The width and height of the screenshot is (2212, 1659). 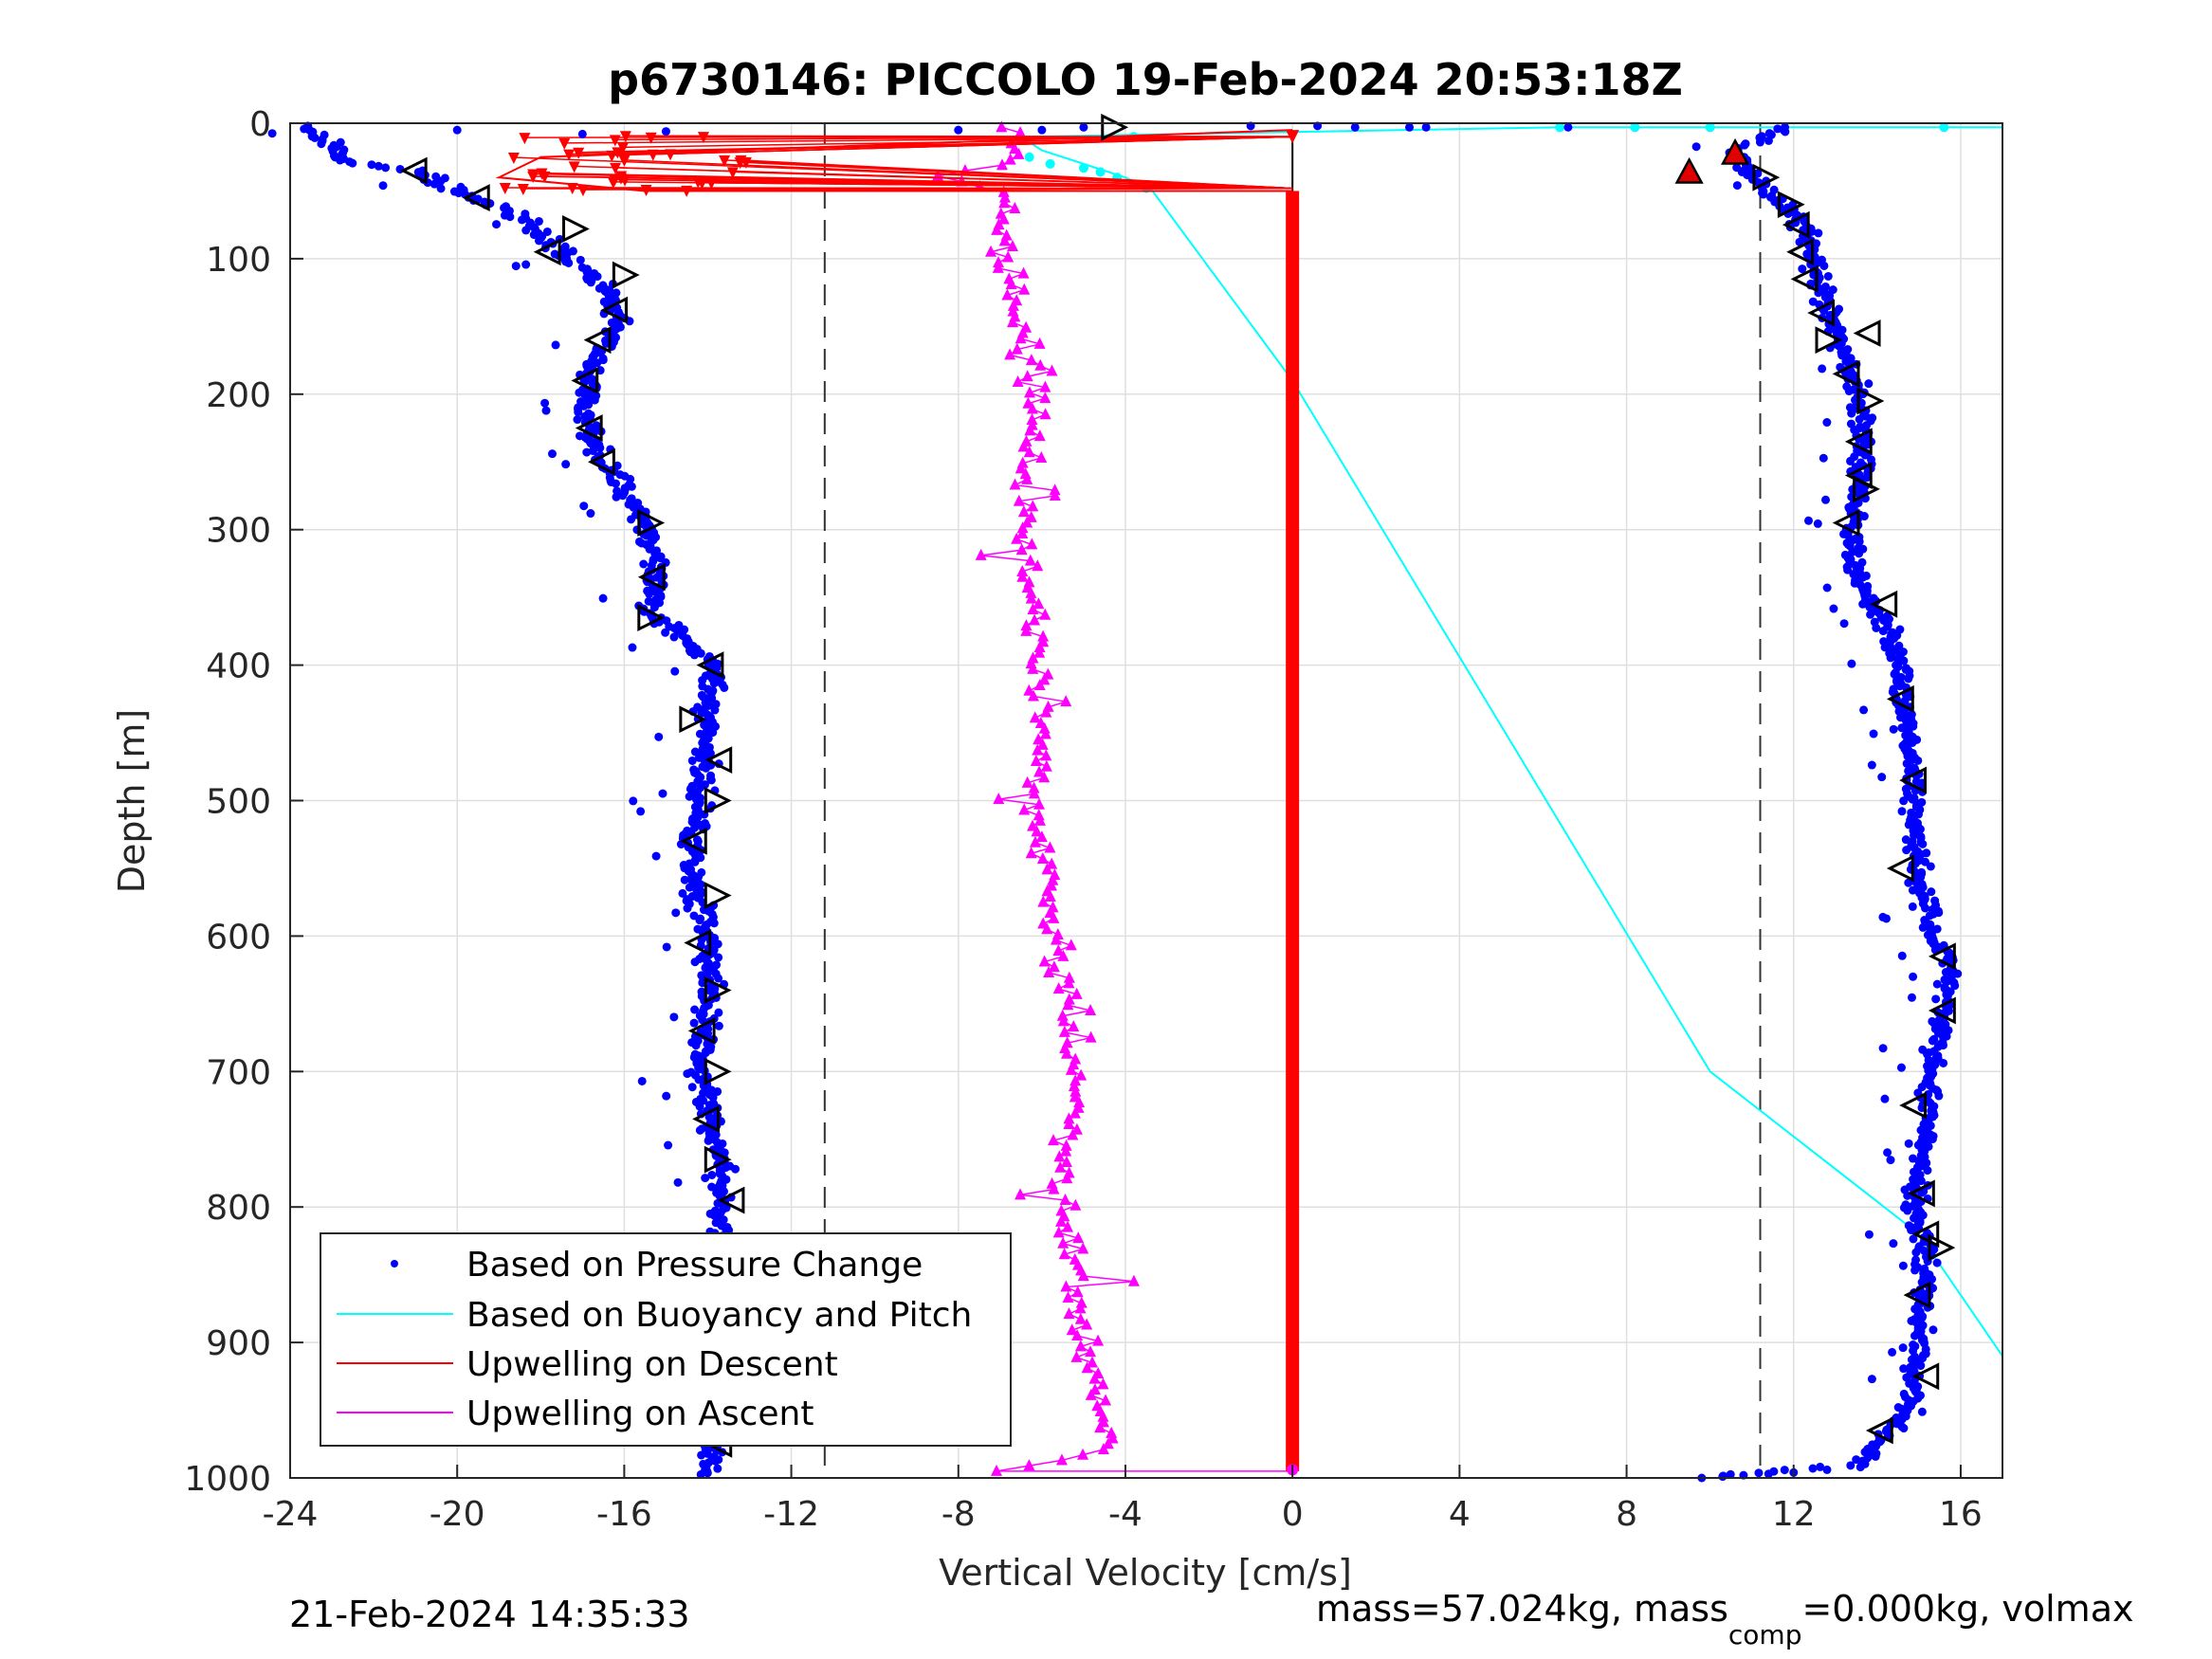 What do you see at coordinates (1735, 151) in the screenshot?
I see `highlight-marker` at bounding box center [1735, 151].